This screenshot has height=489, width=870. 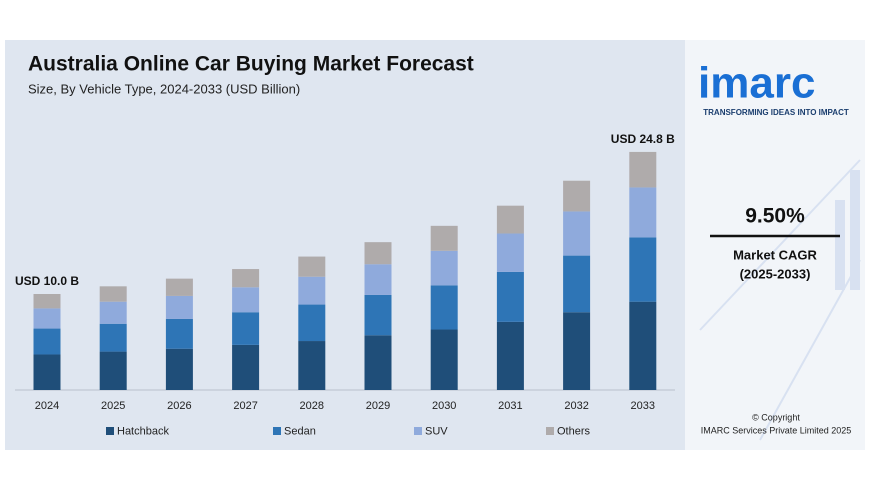 What do you see at coordinates (143, 431) in the screenshot?
I see `legend-label: Hatchback` at bounding box center [143, 431].